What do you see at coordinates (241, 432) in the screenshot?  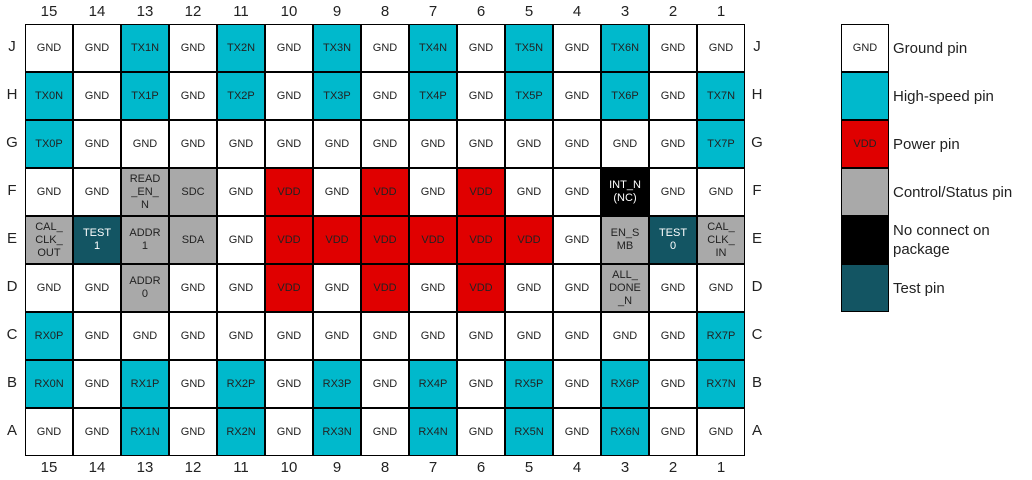 I see `pin-A11: RX2N` at bounding box center [241, 432].